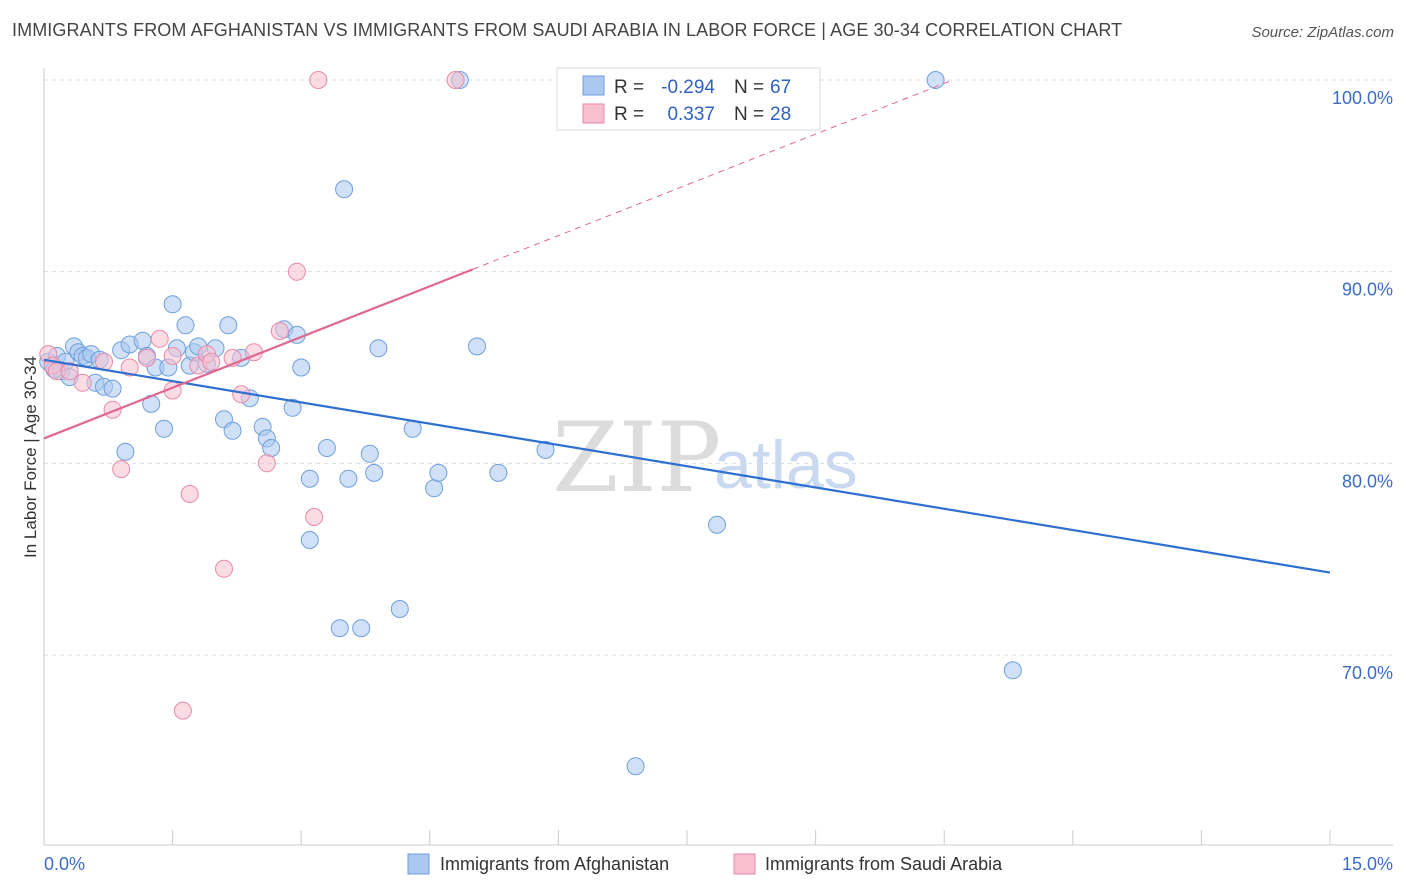 This screenshot has height=892, width=1406. I want to click on legend-r-label-1: R =, so click(629, 87).